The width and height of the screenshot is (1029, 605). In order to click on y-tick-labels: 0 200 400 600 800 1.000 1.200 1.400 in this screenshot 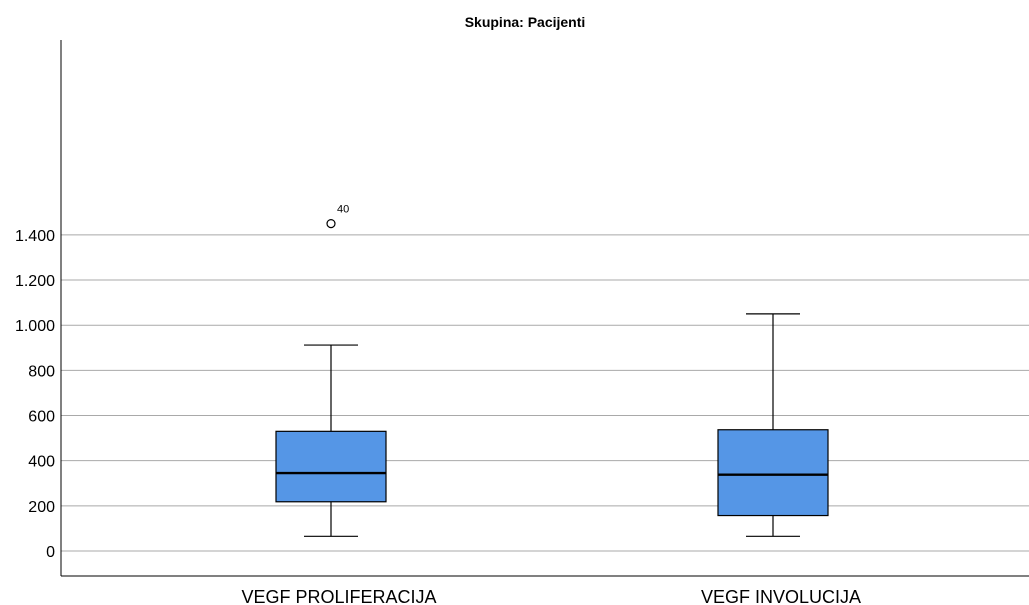, I will do `click(35, 394)`.